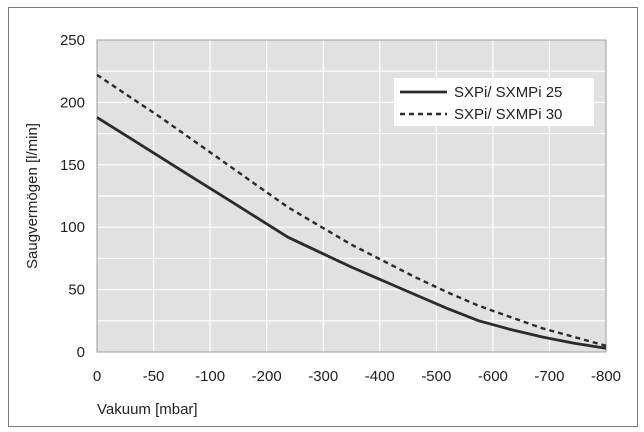 This screenshot has height=432, width=644. I want to click on x-tick-label: -100, so click(210, 376).